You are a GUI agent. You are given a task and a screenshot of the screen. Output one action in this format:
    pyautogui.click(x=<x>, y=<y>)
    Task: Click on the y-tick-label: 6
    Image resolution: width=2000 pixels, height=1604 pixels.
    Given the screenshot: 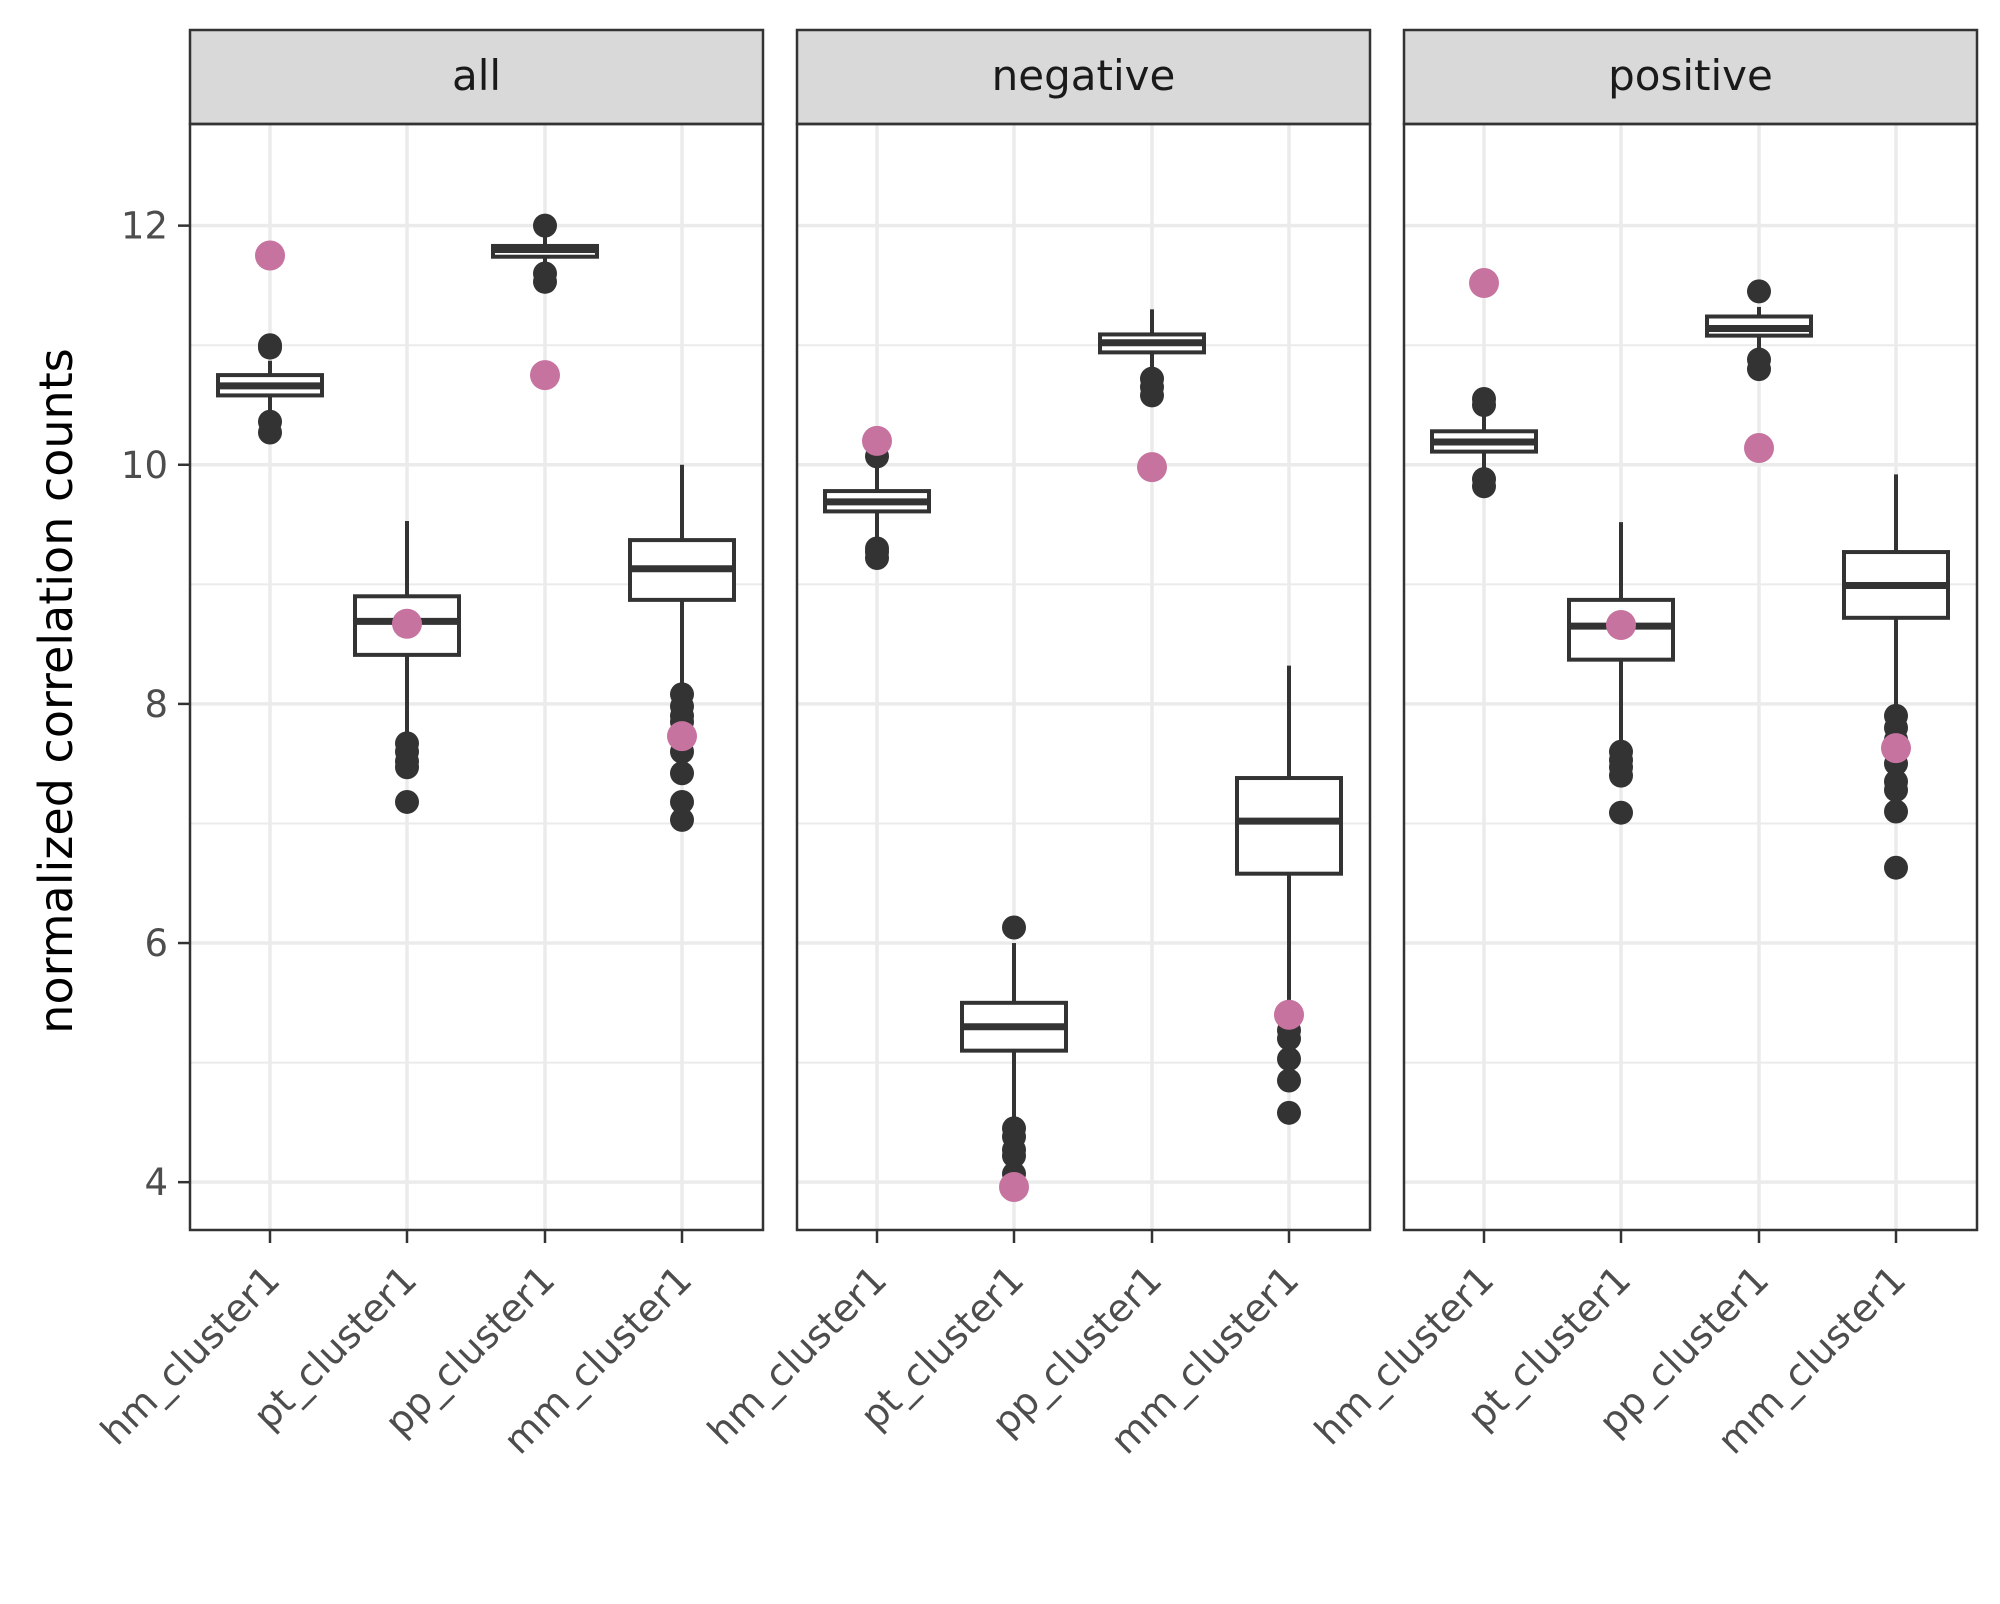 What is the action you would take?
    pyautogui.click(x=156, y=943)
    